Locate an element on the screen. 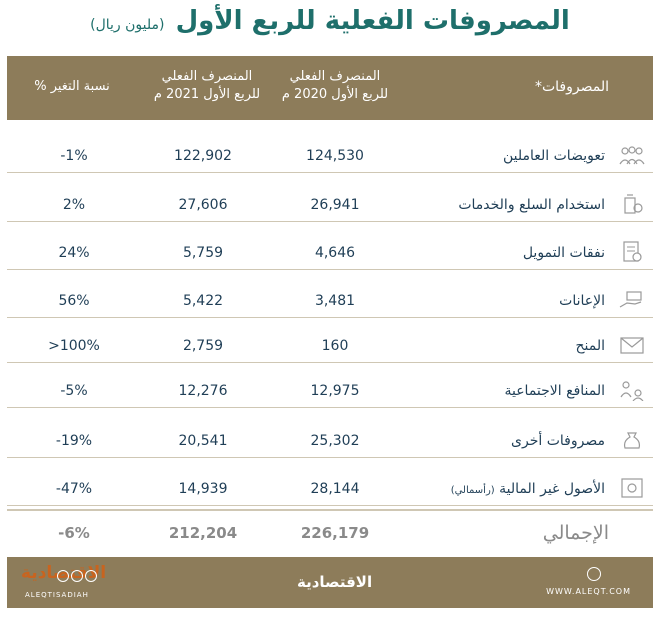 Image resolution: width=660 pixels, height=617 pixels. row-value-2021: 5,422 is located at coordinates (203, 301).